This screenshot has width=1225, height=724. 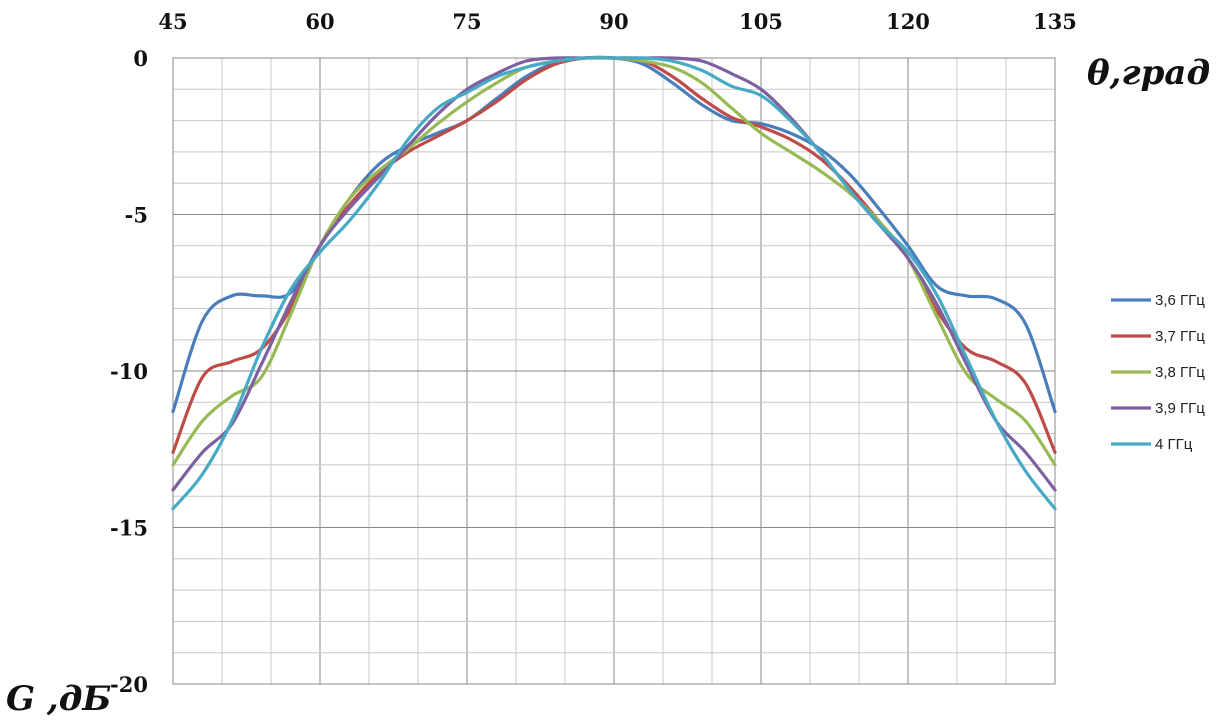 What do you see at coordinates (1148, 73) in the screenshot?
I see `x-axis-title: θ,град` at bounding box center [1148, 73].